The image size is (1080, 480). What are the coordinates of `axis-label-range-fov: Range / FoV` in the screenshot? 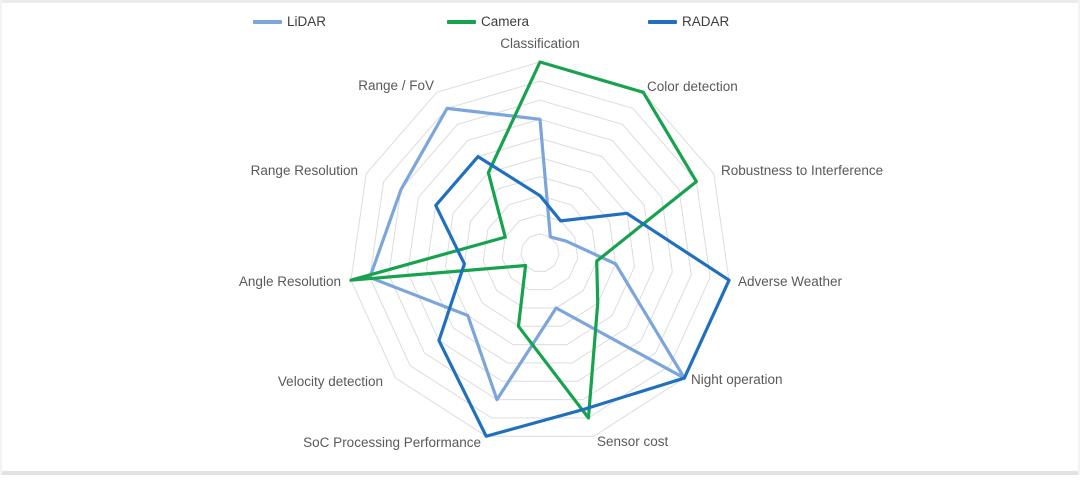 It's located at (396, 85).